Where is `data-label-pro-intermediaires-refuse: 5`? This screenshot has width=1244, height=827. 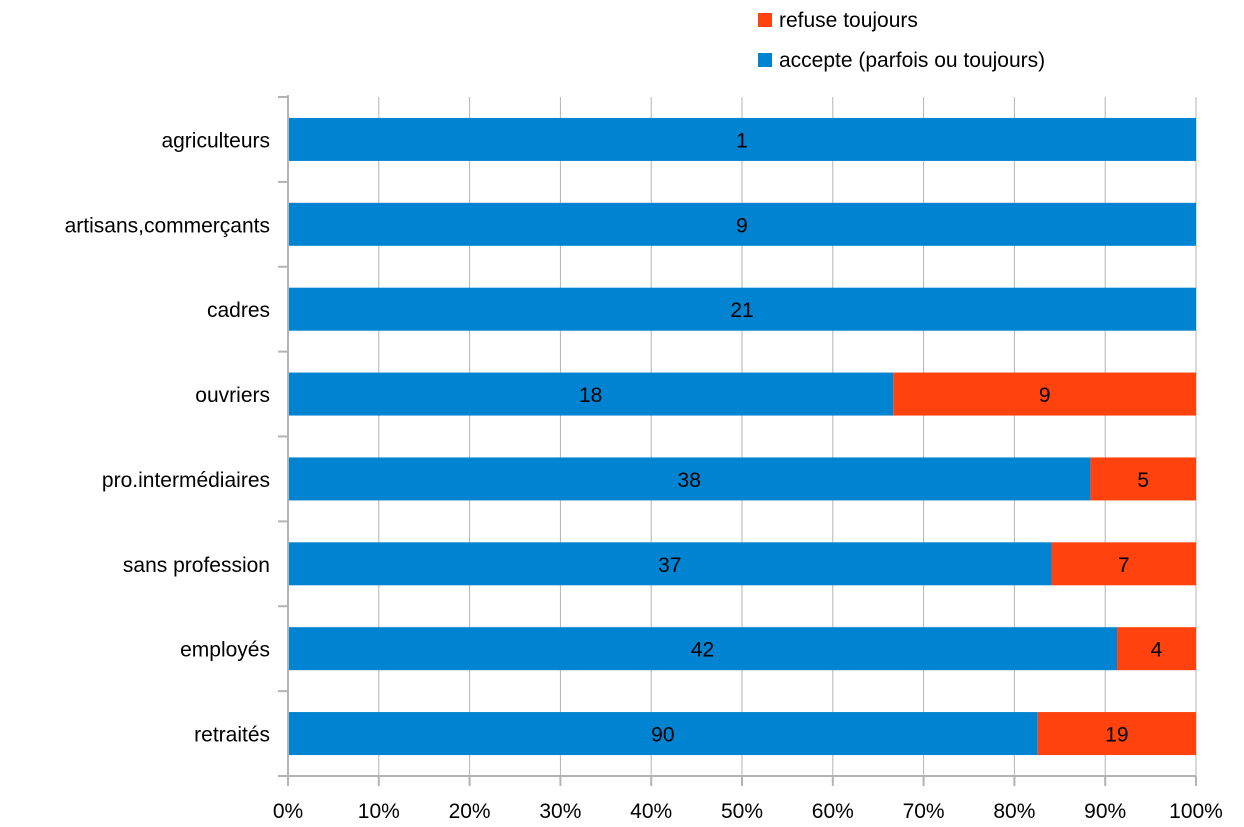 data-label-pro-intermediaires-refuse: 5 is located at coordinates (1143, 480).